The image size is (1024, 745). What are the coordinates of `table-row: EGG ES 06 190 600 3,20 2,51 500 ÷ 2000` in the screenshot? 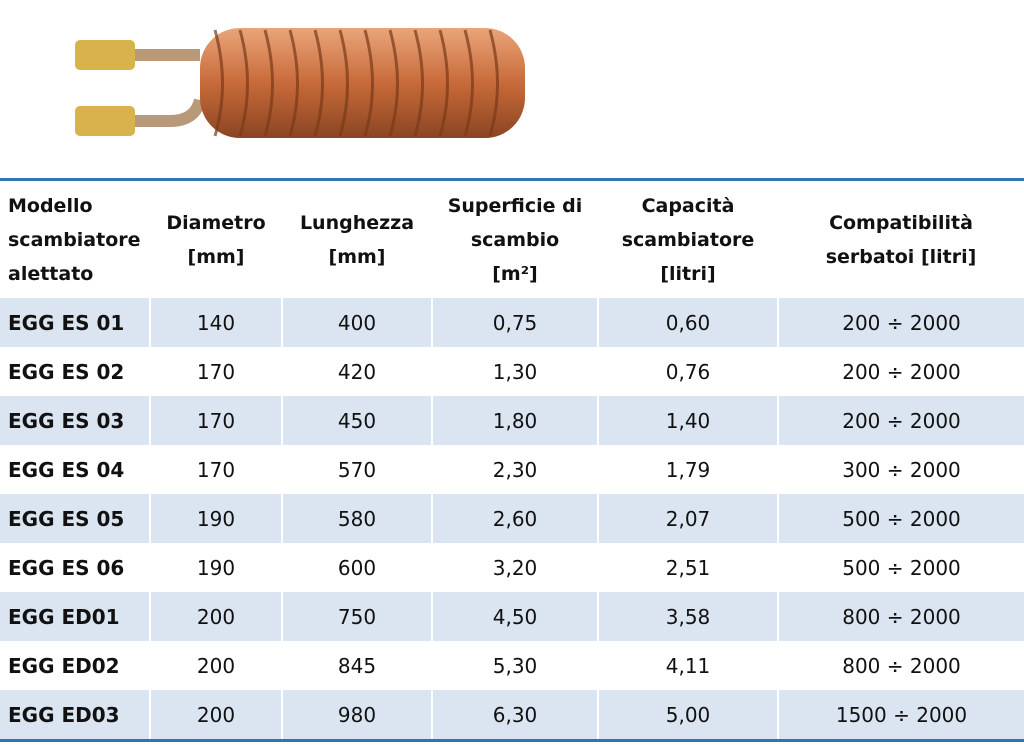 It's located at (512, 567).